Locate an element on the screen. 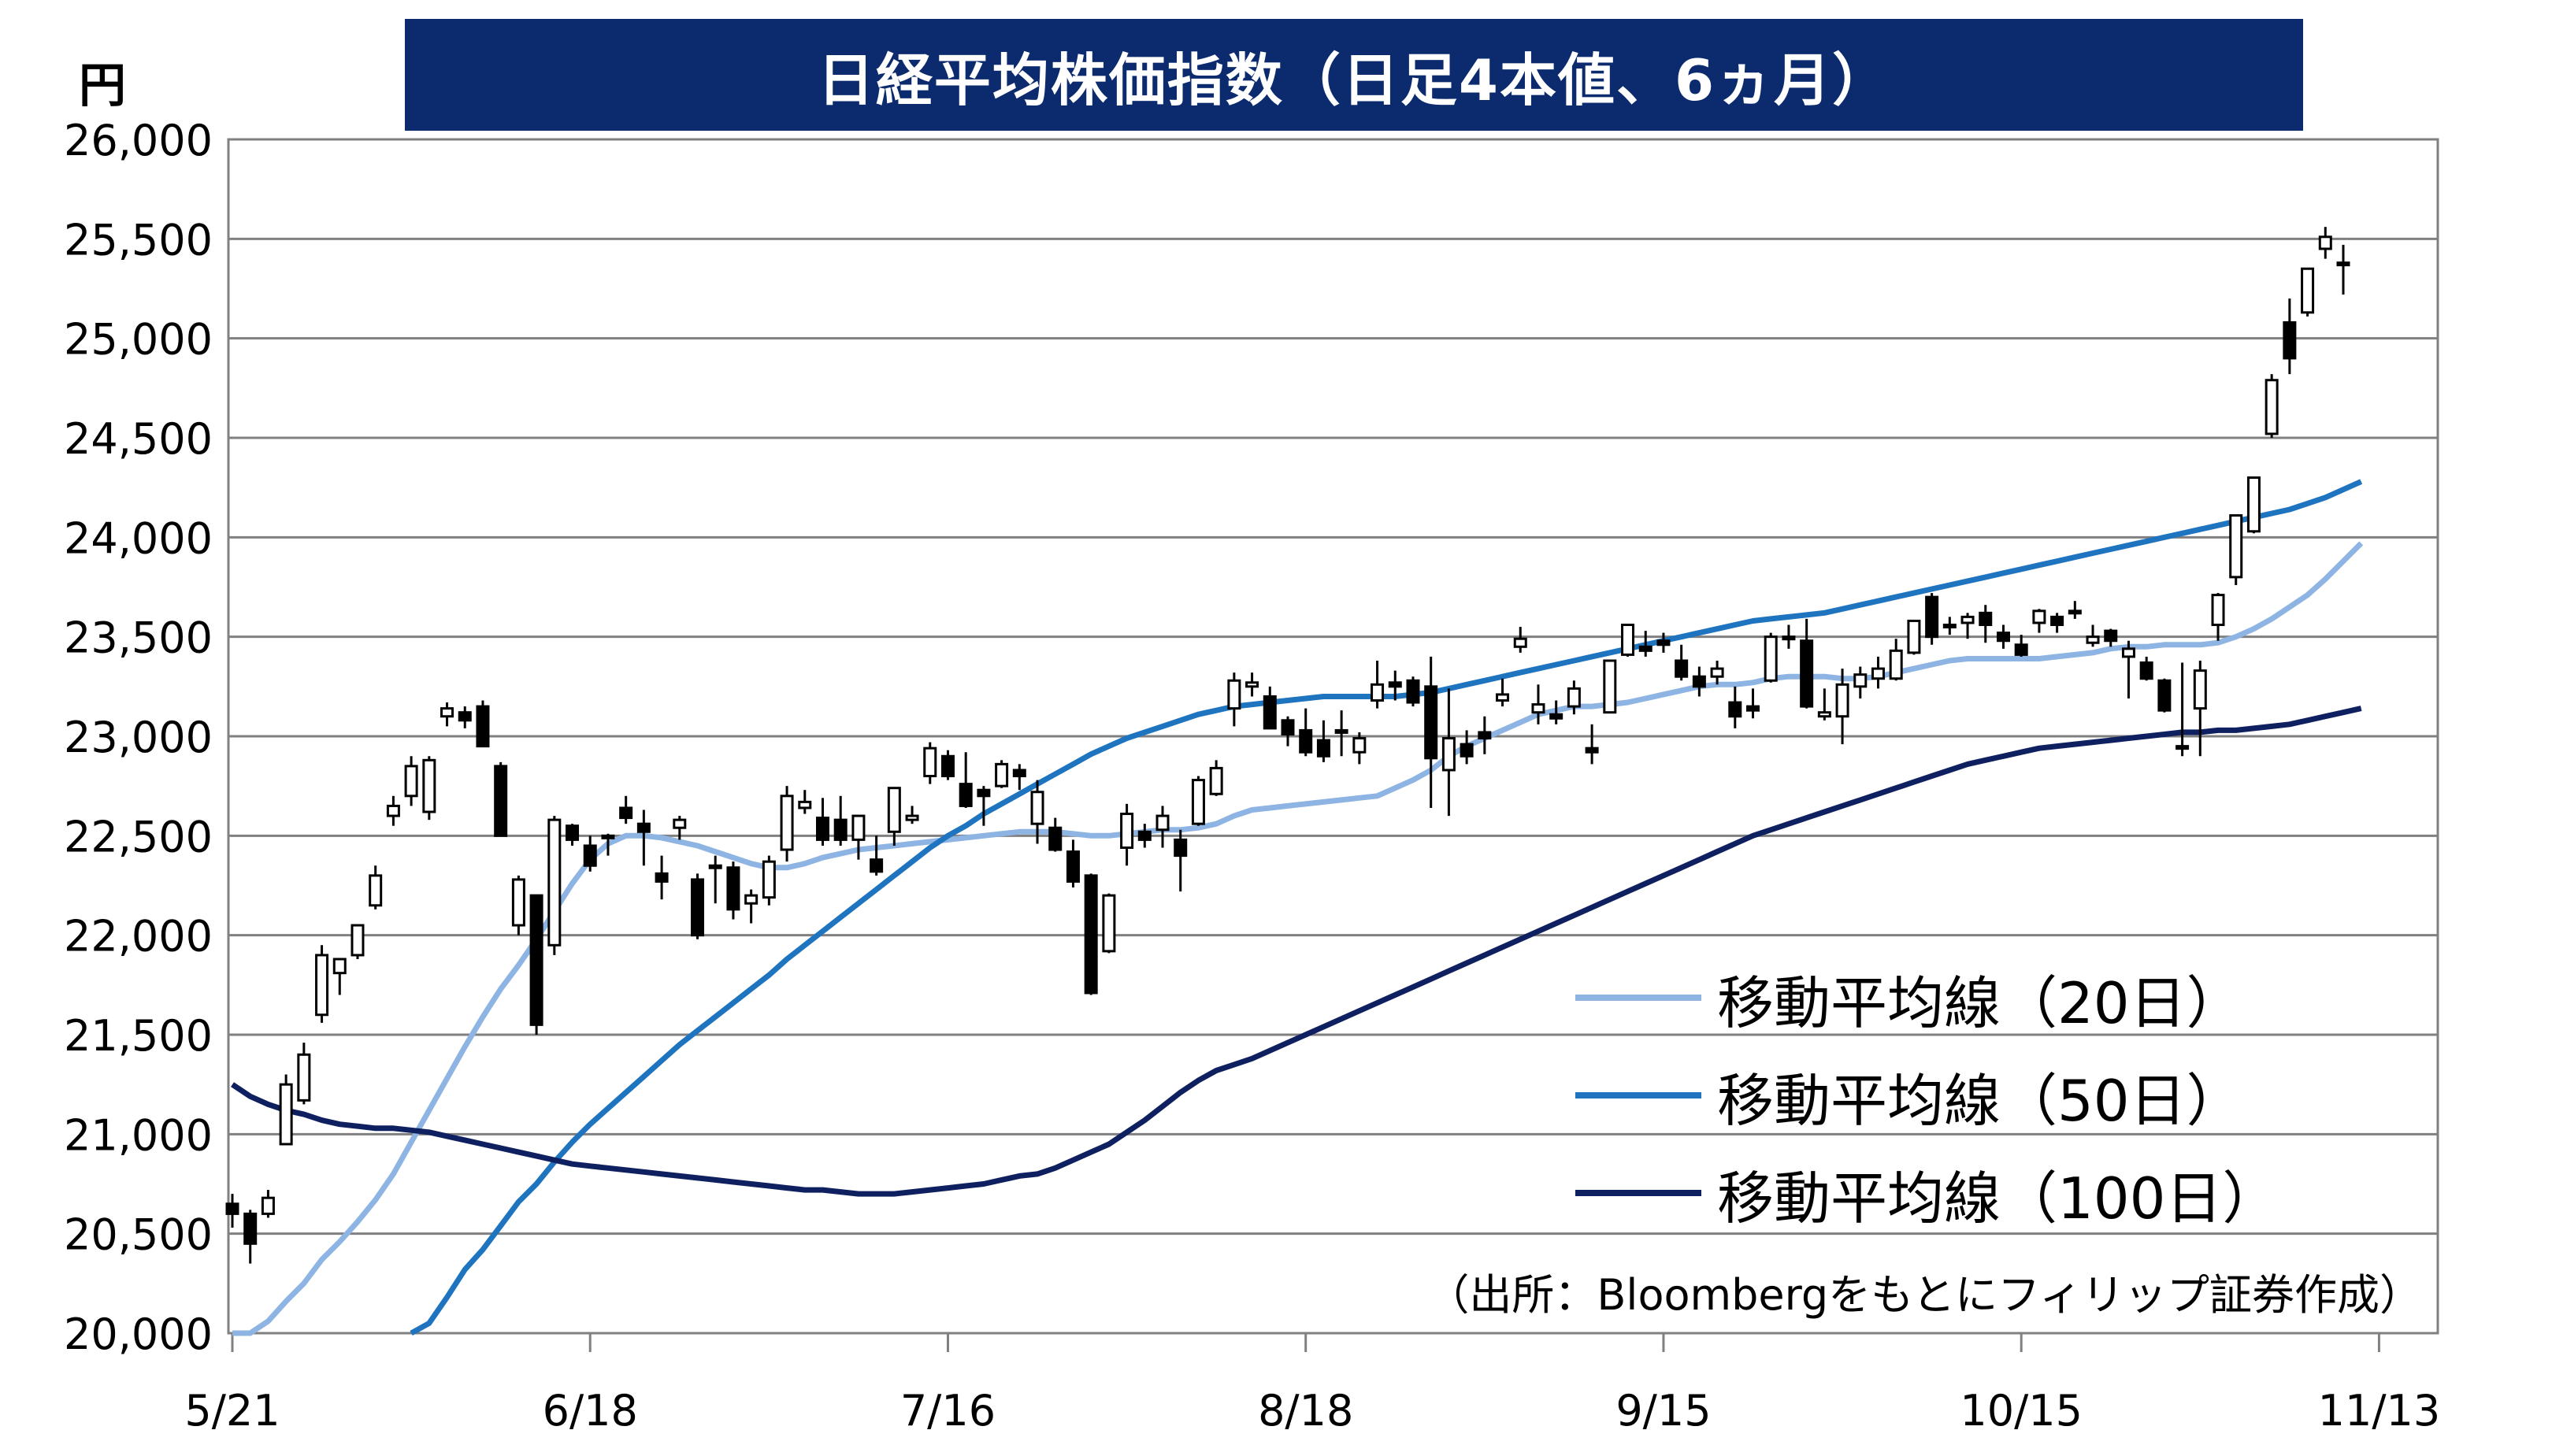  y-tick-label: 21,500 is located at coordinates (138, 1036).